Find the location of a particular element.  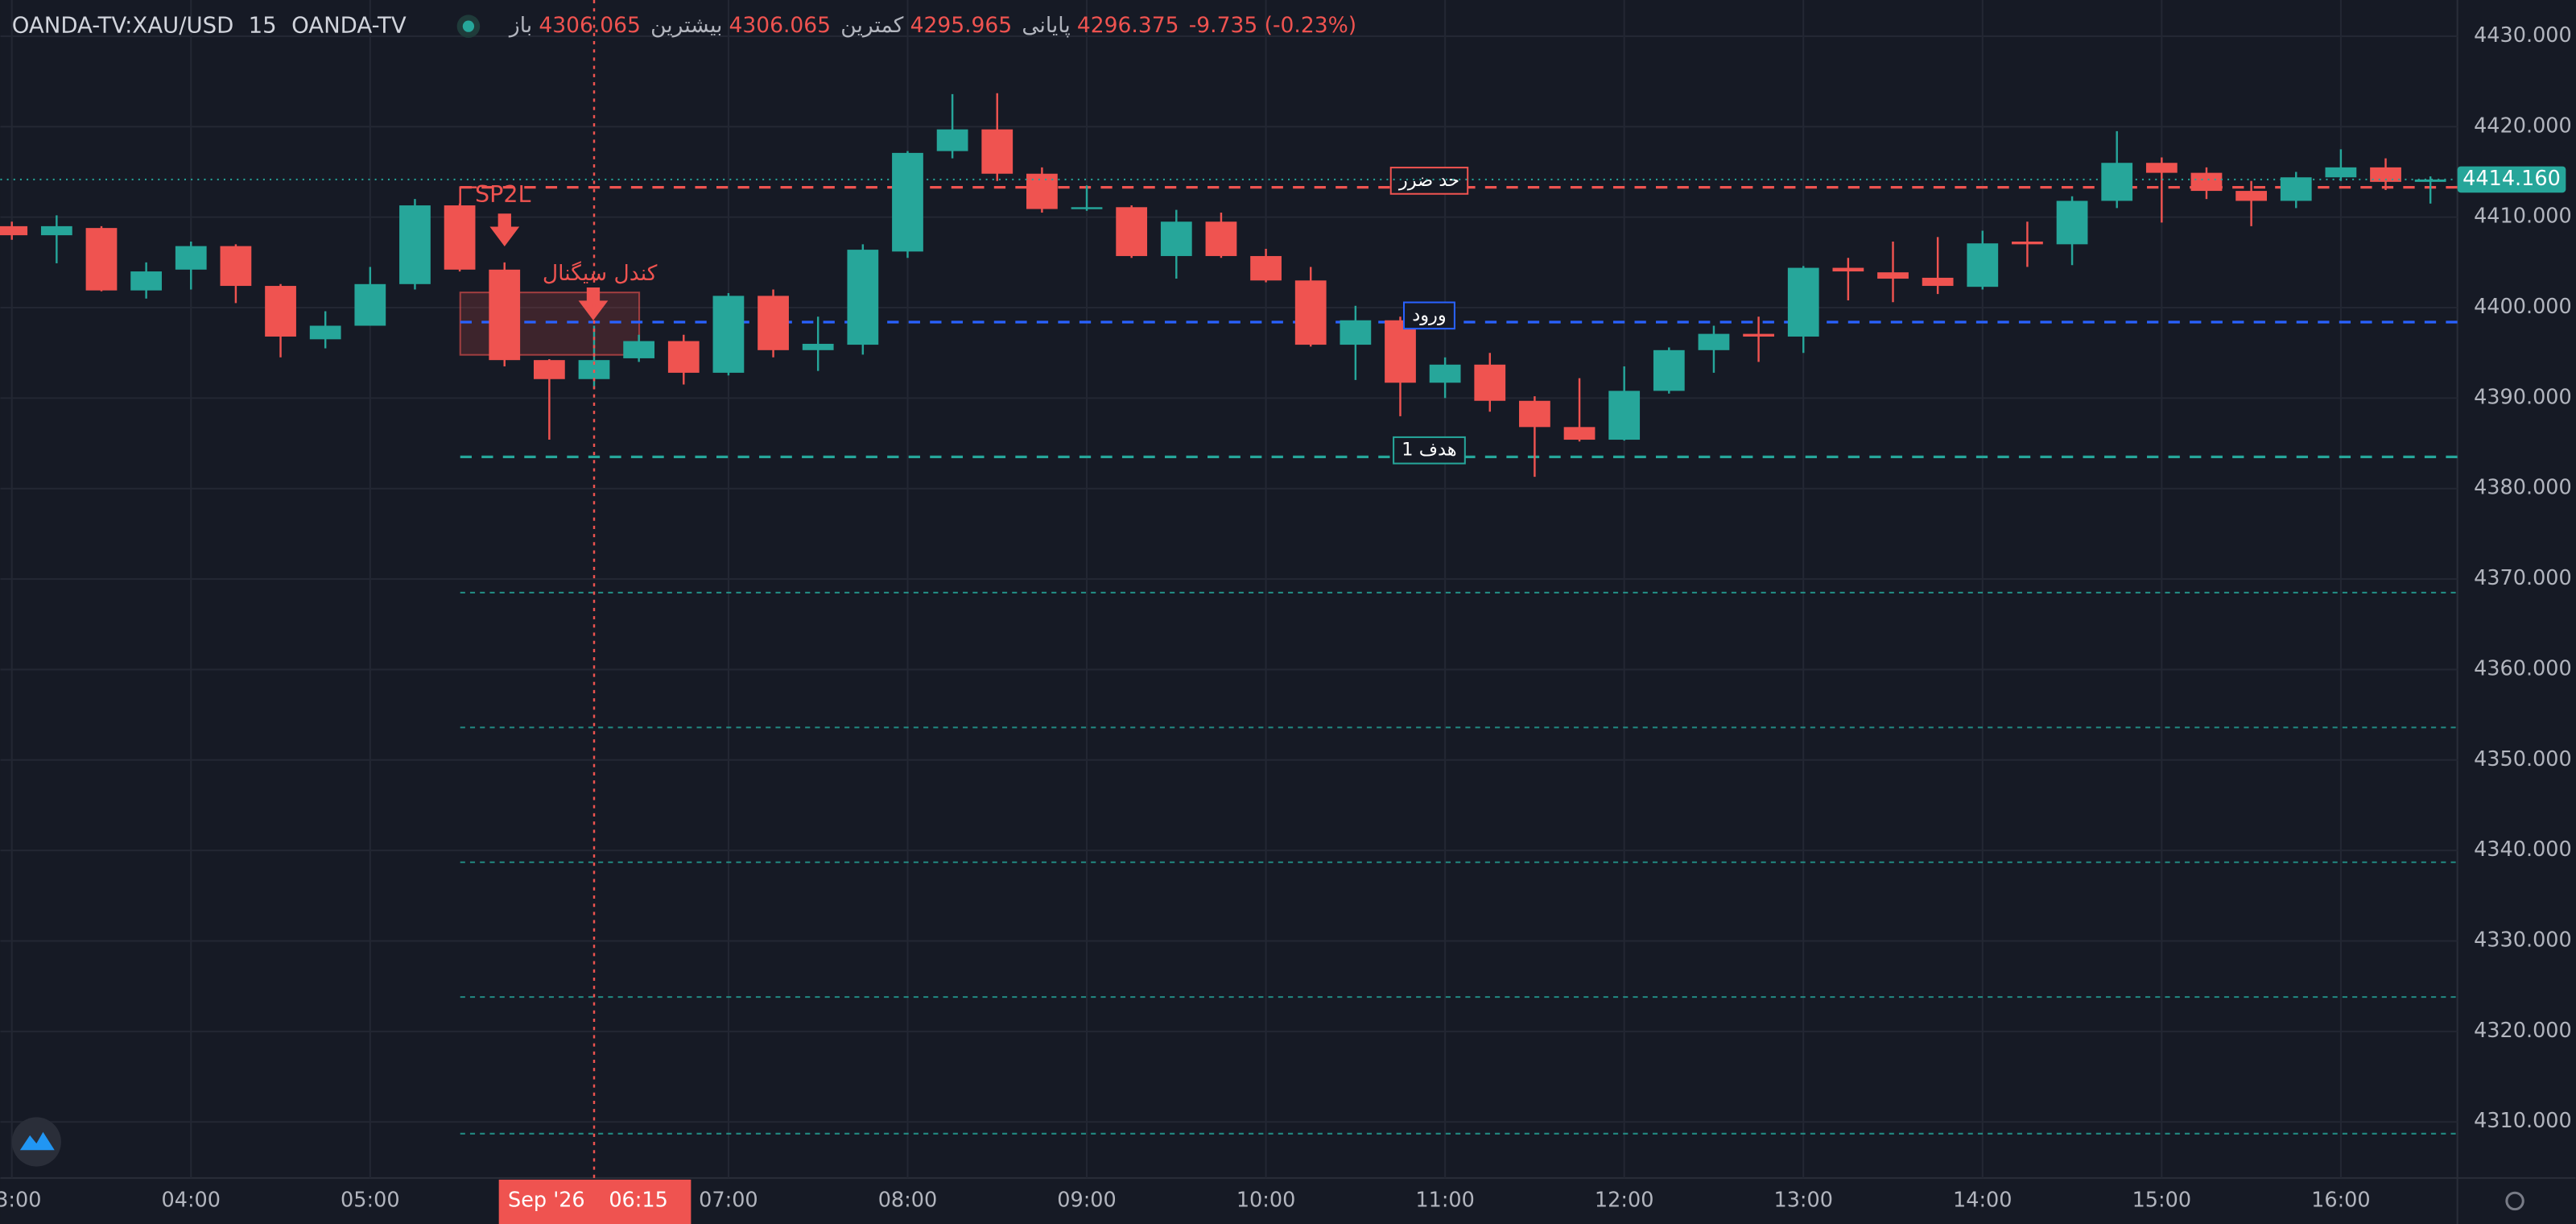

signal-label: کندل سیگنال is located at coordinates (600, 273).